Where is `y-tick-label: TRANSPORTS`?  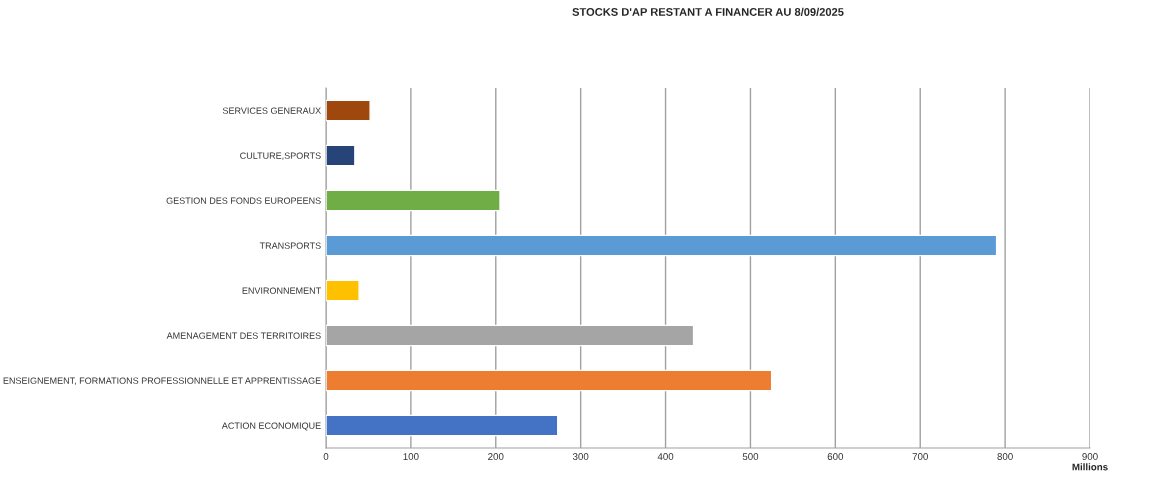 y-tick-label: TRANSPORTS is located at coordinates (290, 245).